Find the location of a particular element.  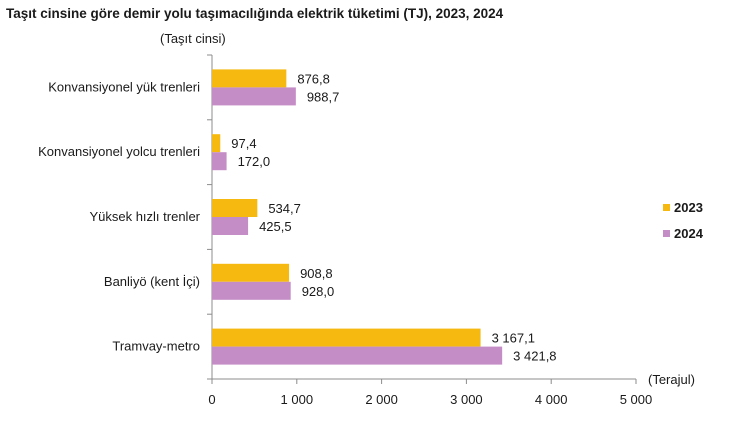

legend-swatch-2024 is located at coordinates (666, 233).